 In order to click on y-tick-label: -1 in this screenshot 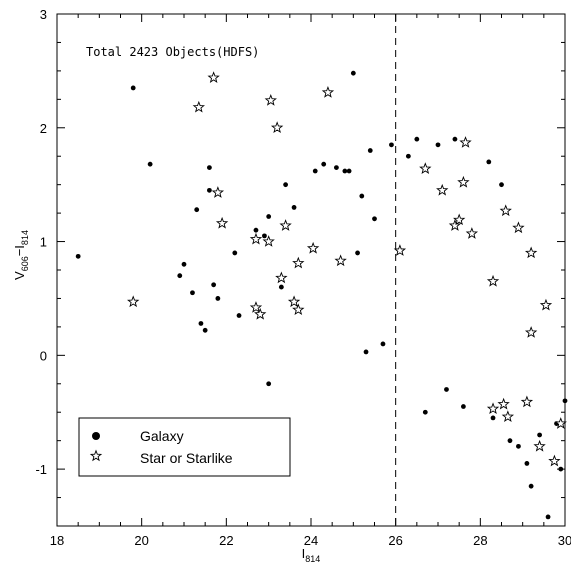, I will do `click(41, 469)`.